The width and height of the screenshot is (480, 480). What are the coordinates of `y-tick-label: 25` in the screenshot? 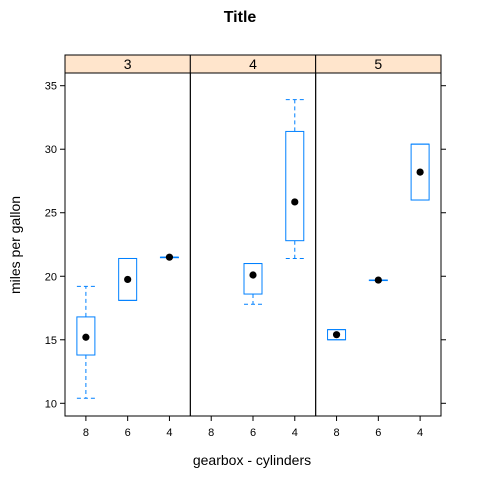 It's located at (51, 214).